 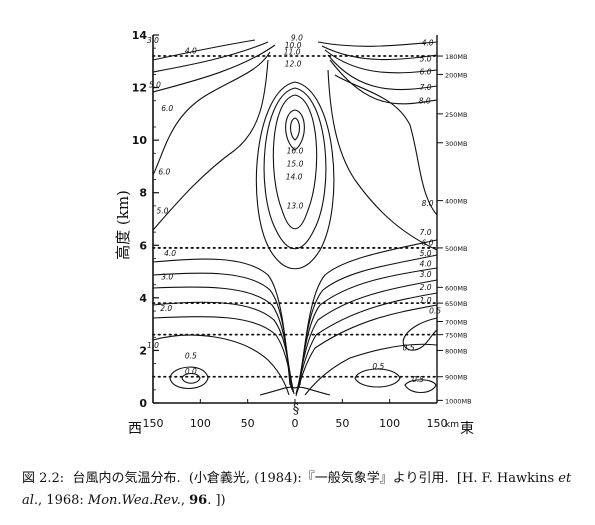 What do you see at coordinates (140, 35) in the screenshot?
I see `y-tick-label: 14` at bounding box center [140, 35].